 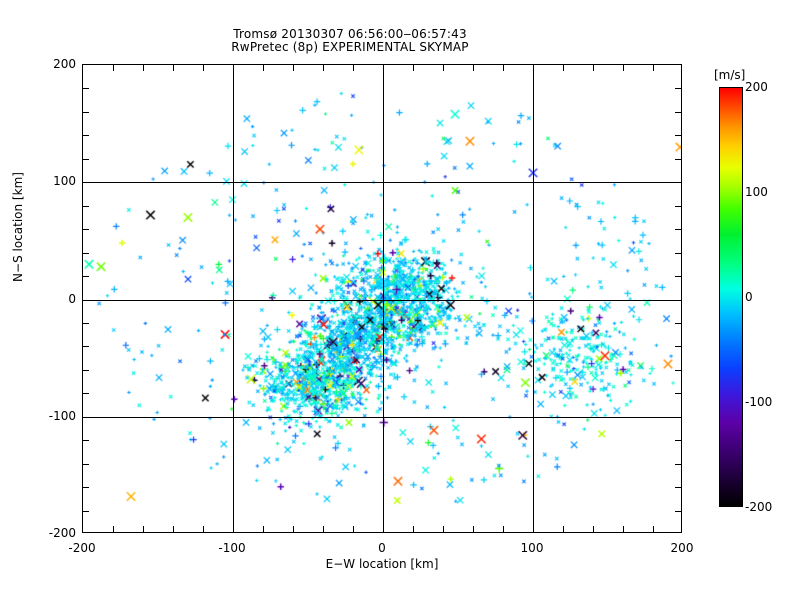 What do you see at coordinates (749, 297) in the screenshot?
I see `colorbar-tick-label: 0` at bounding box center [749, 297].